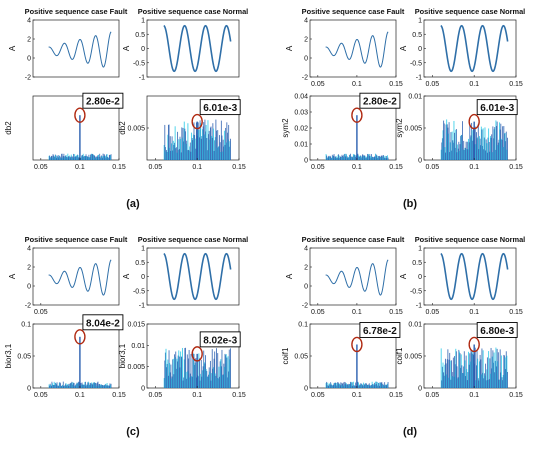 The width and height of the screenshot is (550, 452). I want to click on panel-2-fault-bottom-x-tick-label: 0.15, so click(119, 395).